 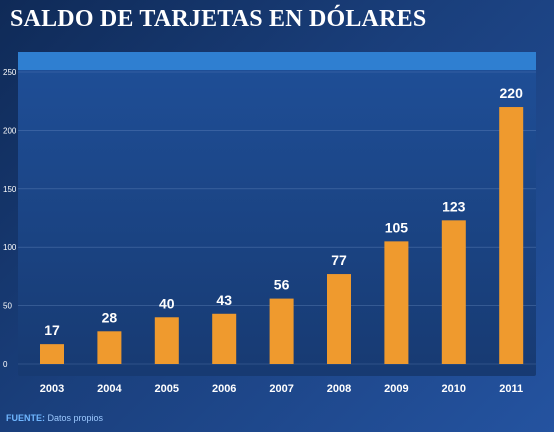 What do you see at coordinates (167, 303) in the screenshot?
I see `data-label-2005: 40` at bounding box center [167, 303].